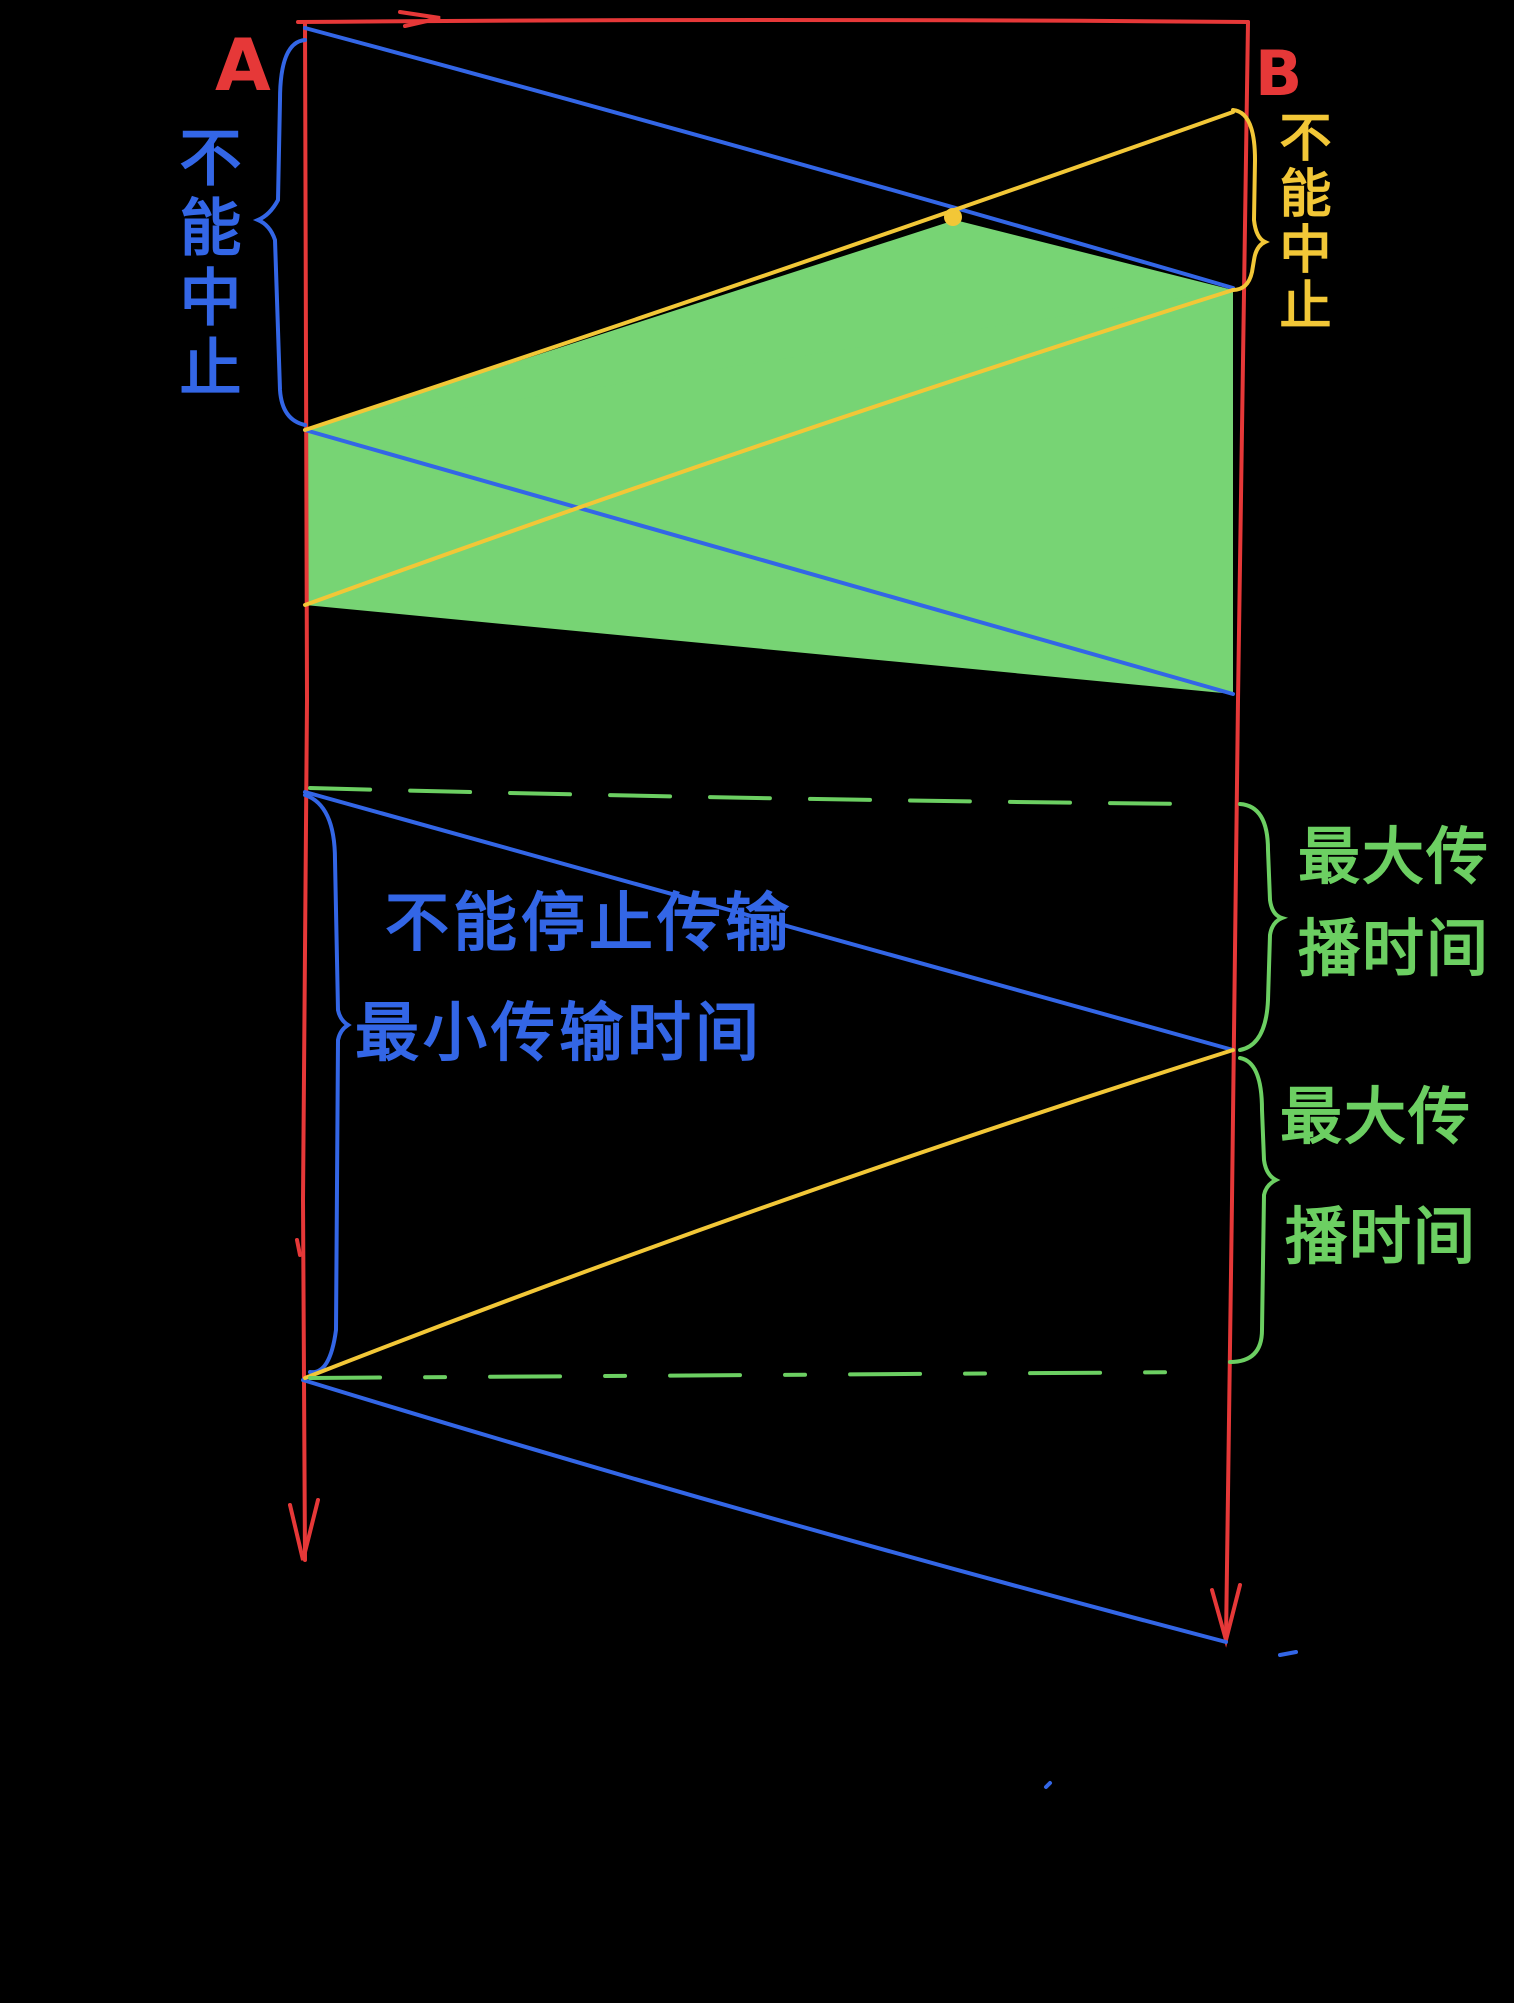  Describe the element at coordinates (1237, 831) in the screenshot. I see `station-b-axis` at that location.